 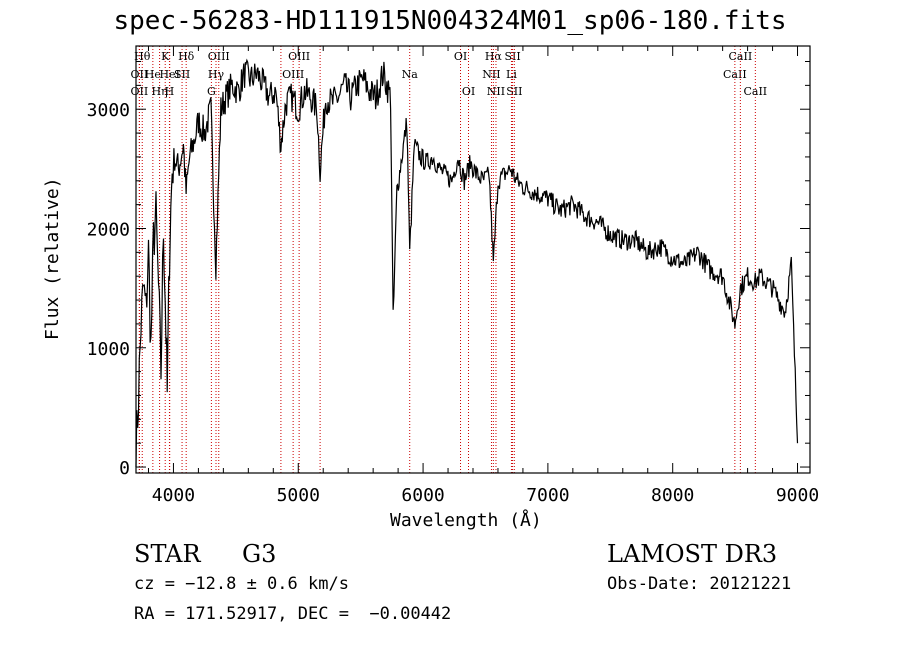 I want to click on spectral-line-label: Na, so click(x=410, y=74).